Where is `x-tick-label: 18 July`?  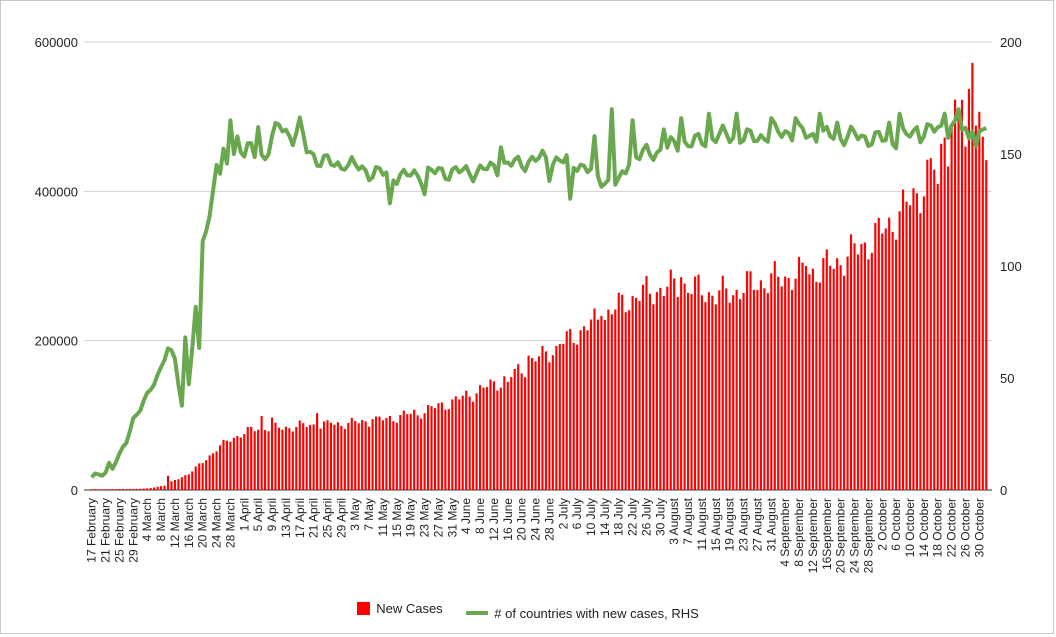 x-tick-label: 18 July is located at coordinates (619, 517).